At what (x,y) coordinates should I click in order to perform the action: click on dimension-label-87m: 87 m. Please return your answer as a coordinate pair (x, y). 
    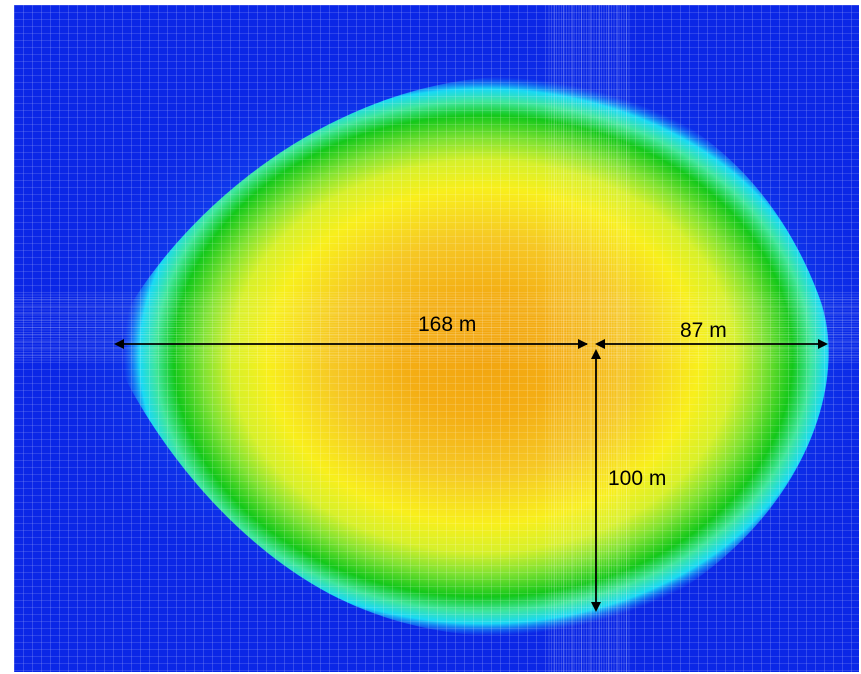
    Looking at the image, I should click on (703, 330).